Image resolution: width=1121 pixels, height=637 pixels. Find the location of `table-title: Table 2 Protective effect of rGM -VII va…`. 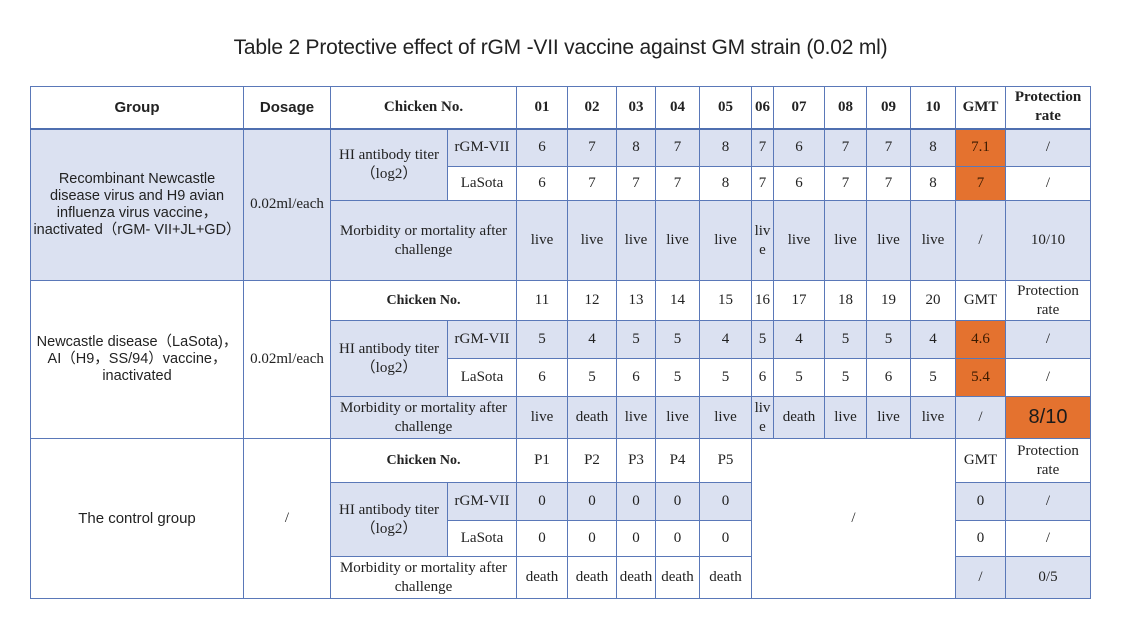

table-title: Table 2 Protective effect of rGM -VII va… is located at coordinates (560, 47).